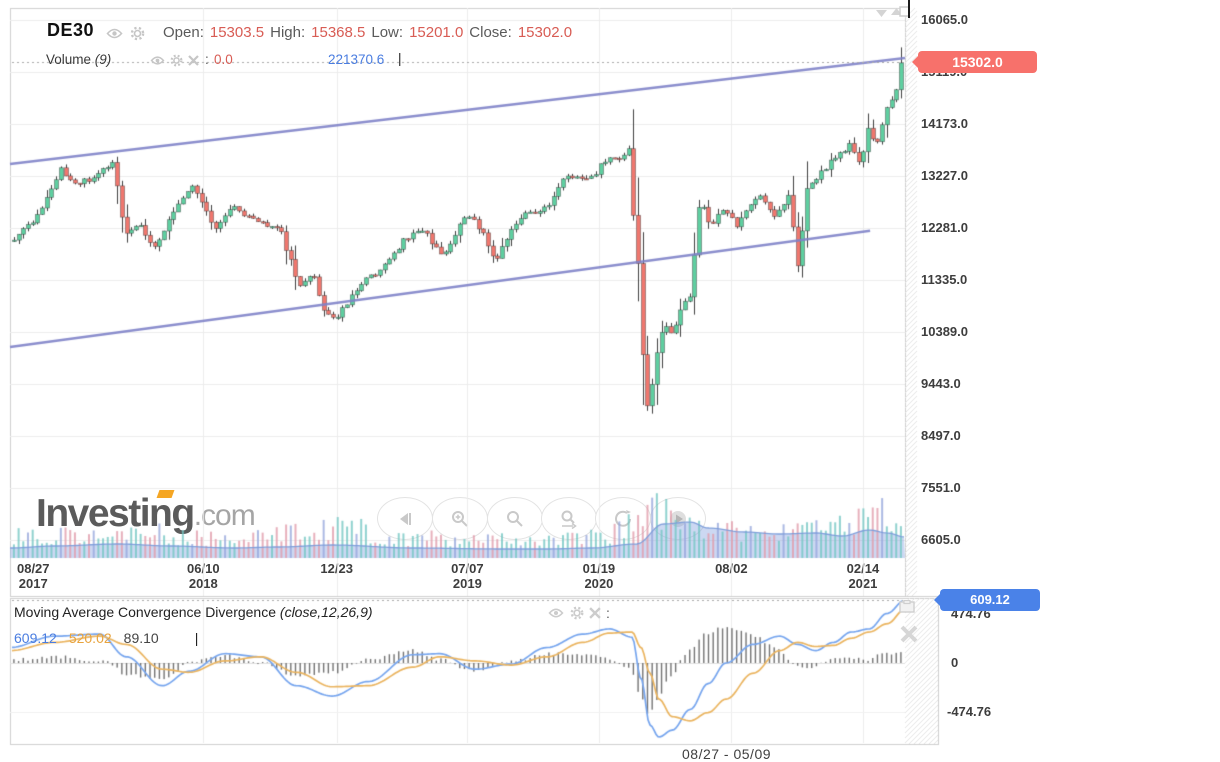  Describe the element at coordinates (727, 754) in the screenshot. I see `visible-range-label: 08/27 - 05/09` at that location.